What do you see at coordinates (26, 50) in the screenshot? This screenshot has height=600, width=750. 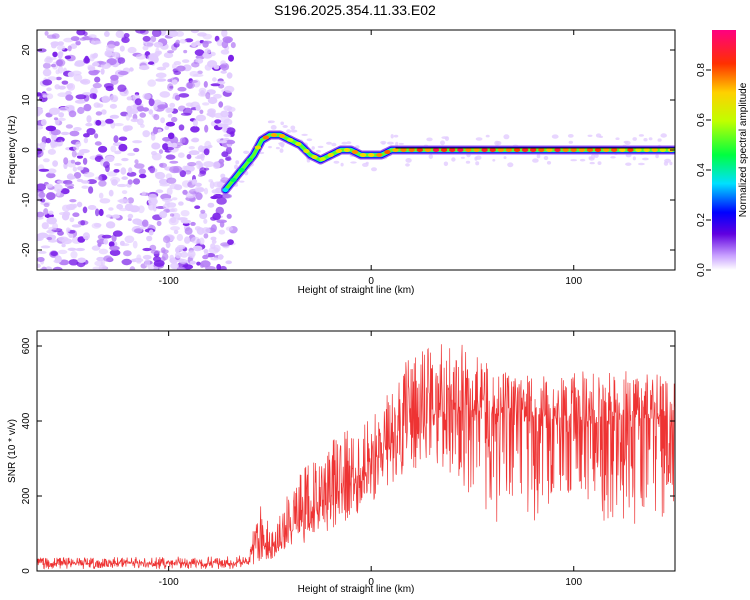 I see `spectrogram-ytick-label: 20` at bounding box center [26, 50].